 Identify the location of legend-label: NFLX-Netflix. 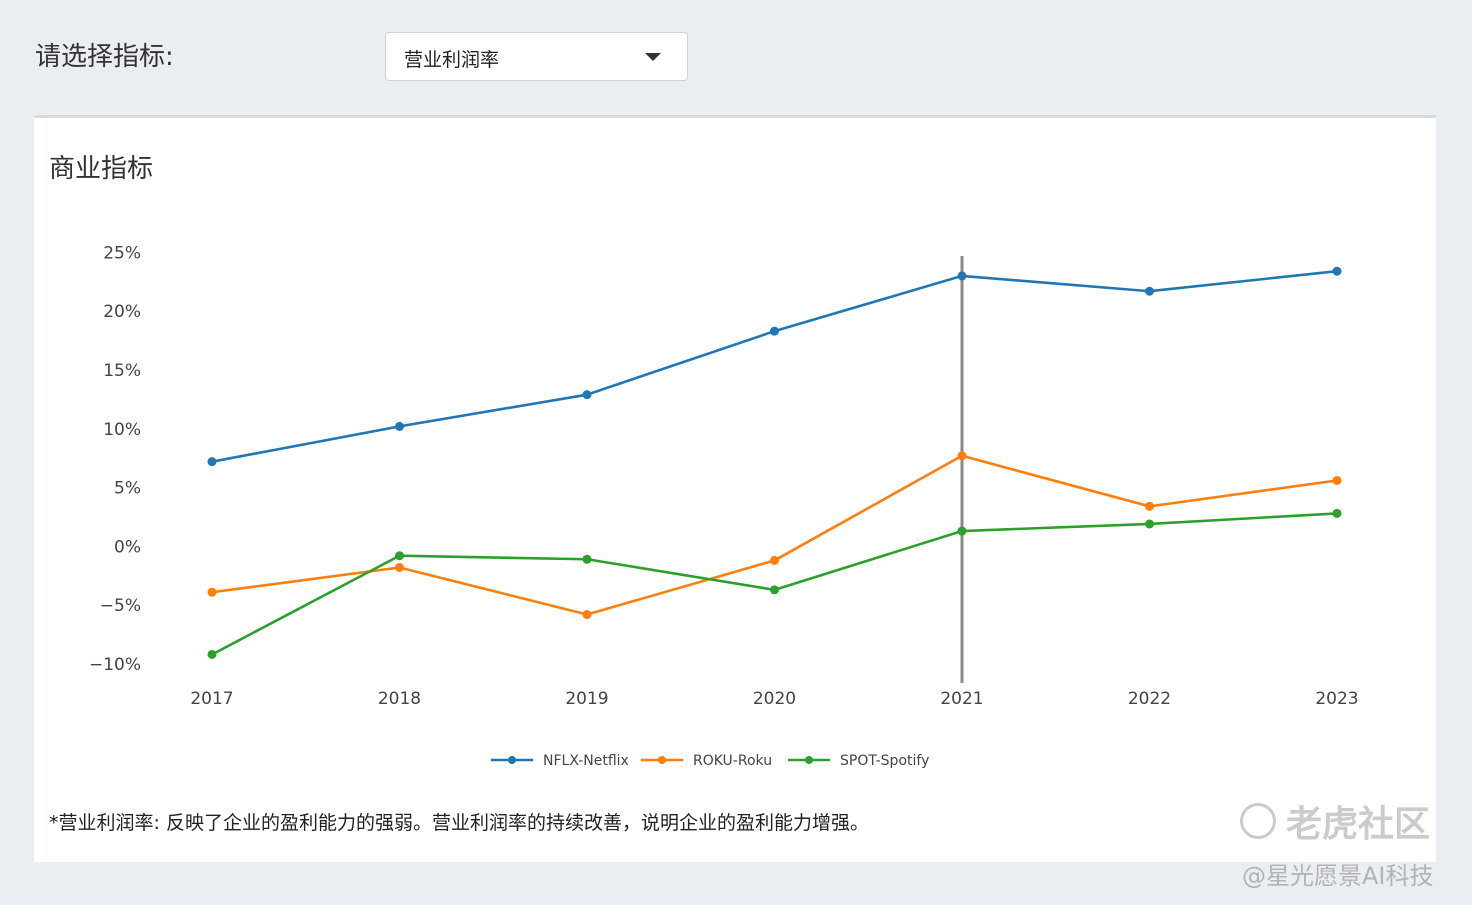
(586, 761).